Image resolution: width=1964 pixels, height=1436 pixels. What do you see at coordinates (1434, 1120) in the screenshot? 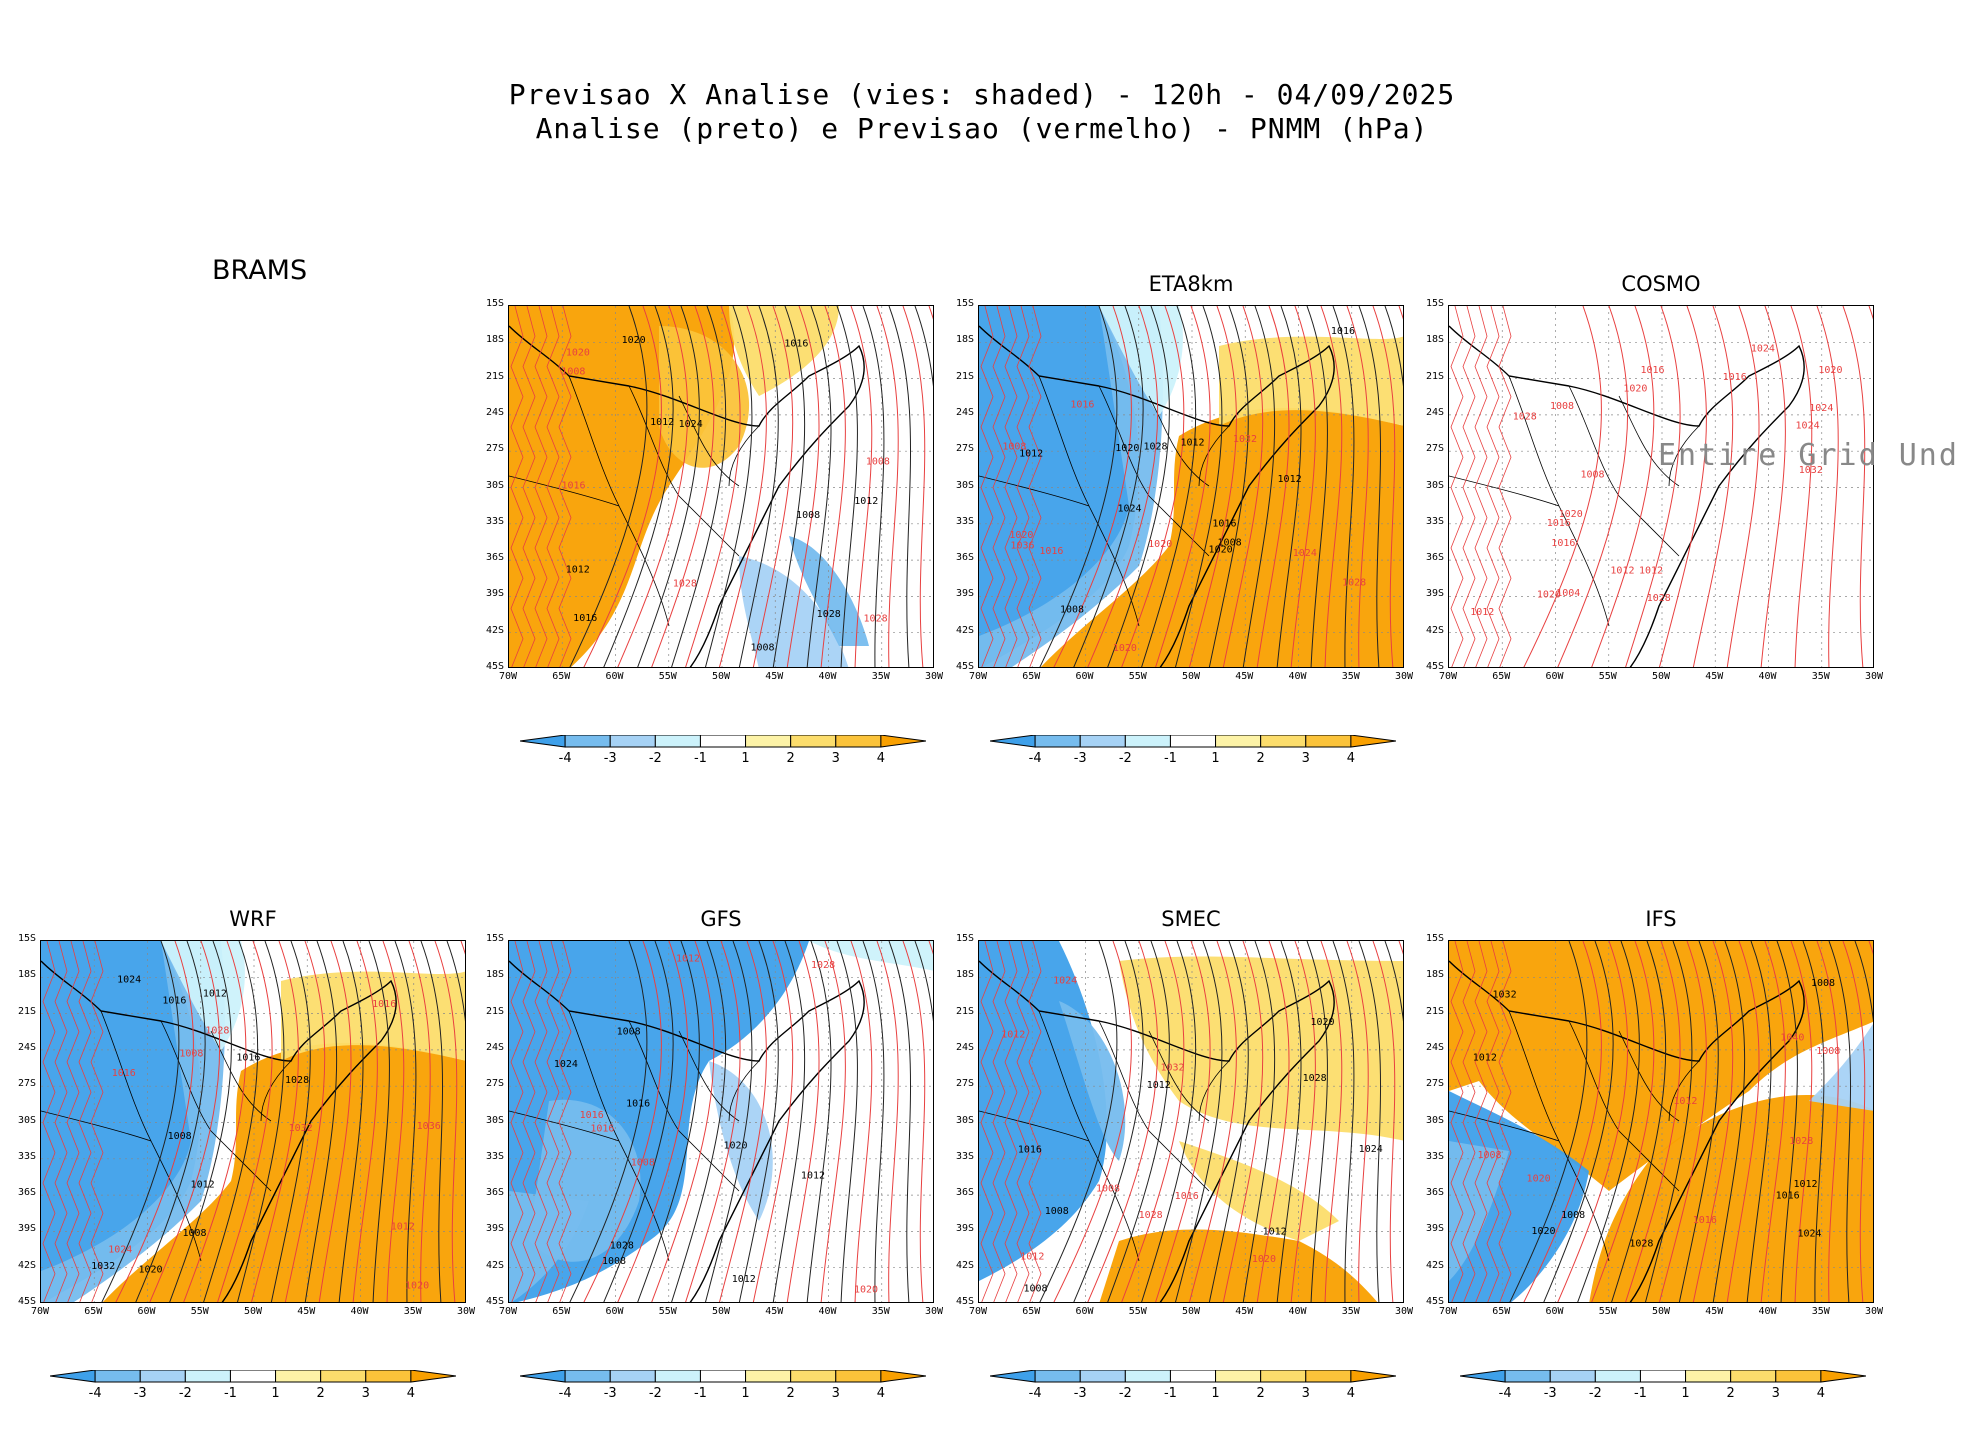
I see `p-ifs-lat-label: 30S` at bounding box center [1434, 1120].